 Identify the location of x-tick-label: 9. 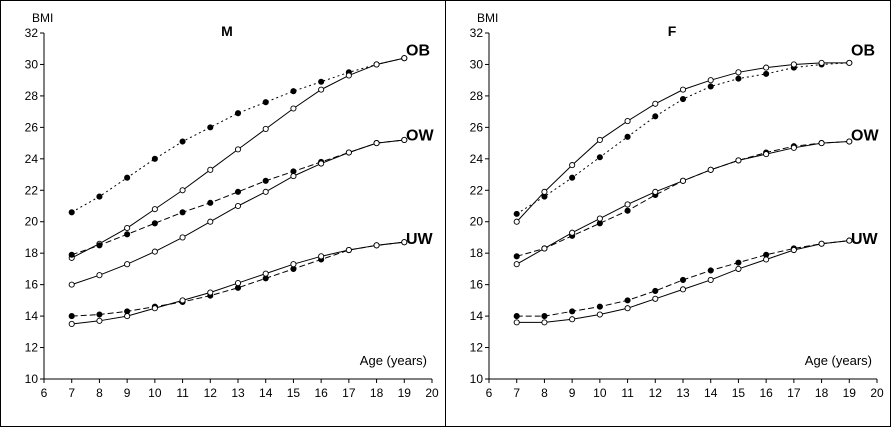
(572, 393).